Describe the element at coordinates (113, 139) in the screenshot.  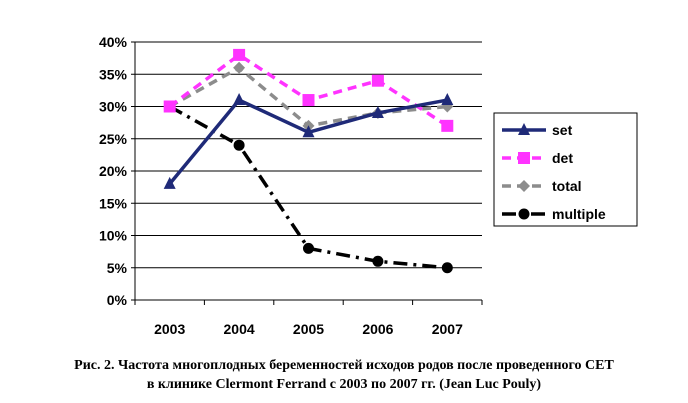
I see `y-tick-label: 25%` at that location.